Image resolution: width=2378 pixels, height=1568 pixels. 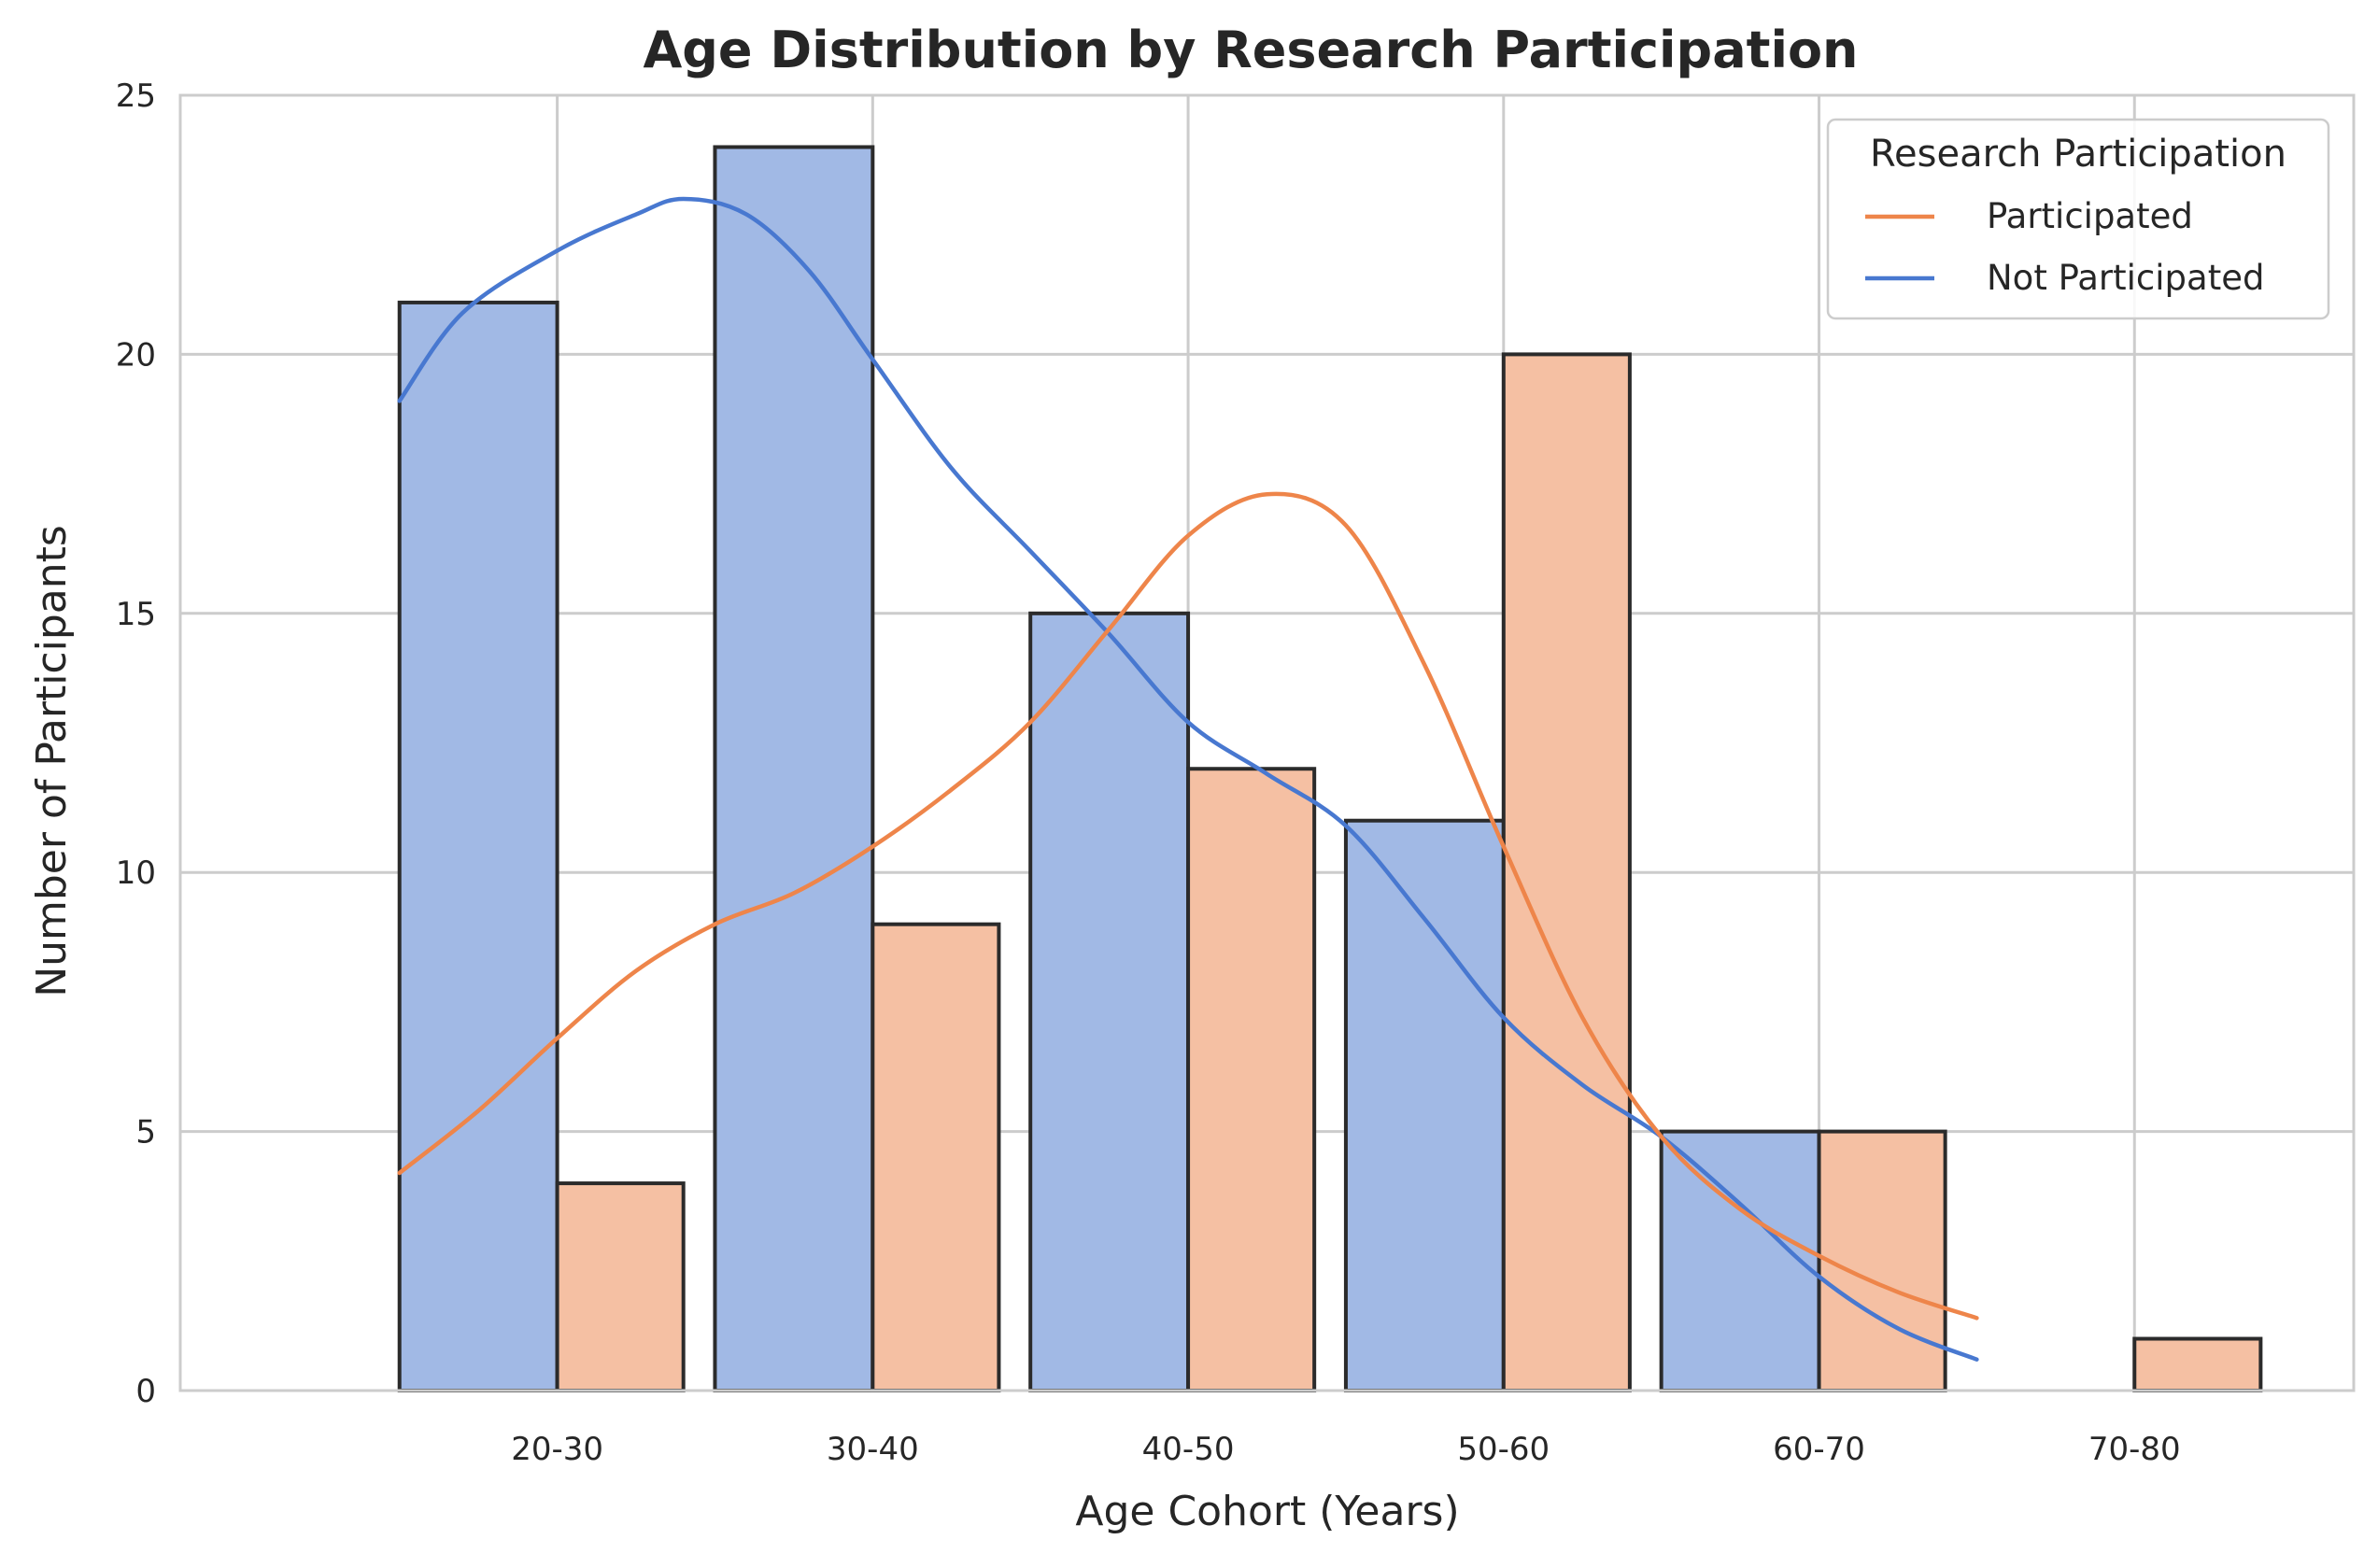 What do you see at coordinates (2125, 278) in the screenshot?
I see `legend-label-not-participated: Not Participated` at bounding box center [2125, 278].